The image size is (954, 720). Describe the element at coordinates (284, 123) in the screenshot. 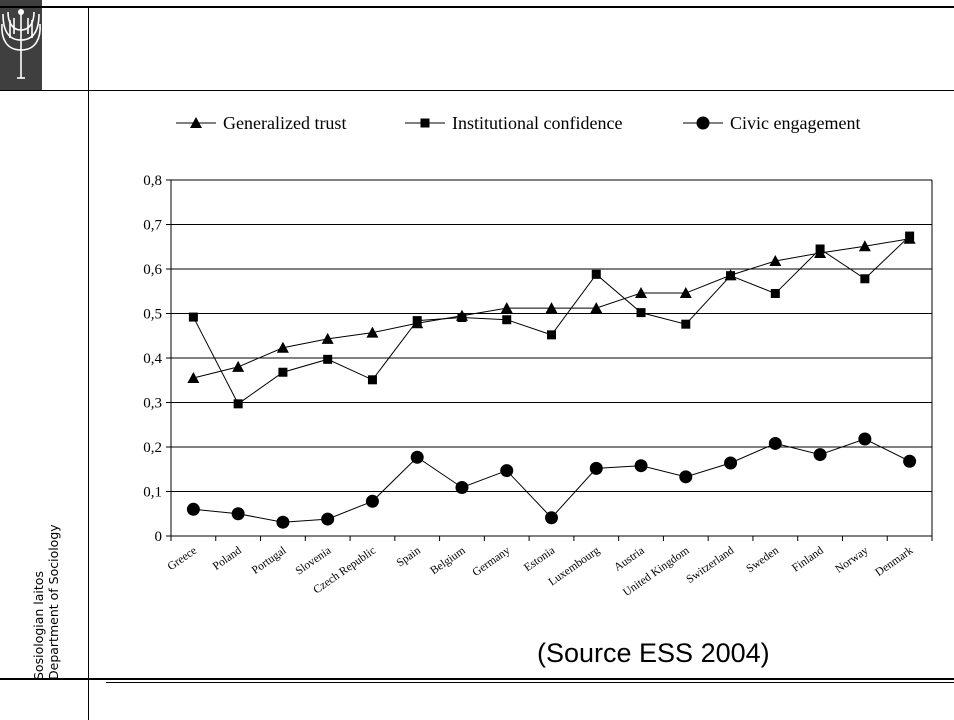

I see `legend-label-generalized-trust: Generalized trust` at that location.